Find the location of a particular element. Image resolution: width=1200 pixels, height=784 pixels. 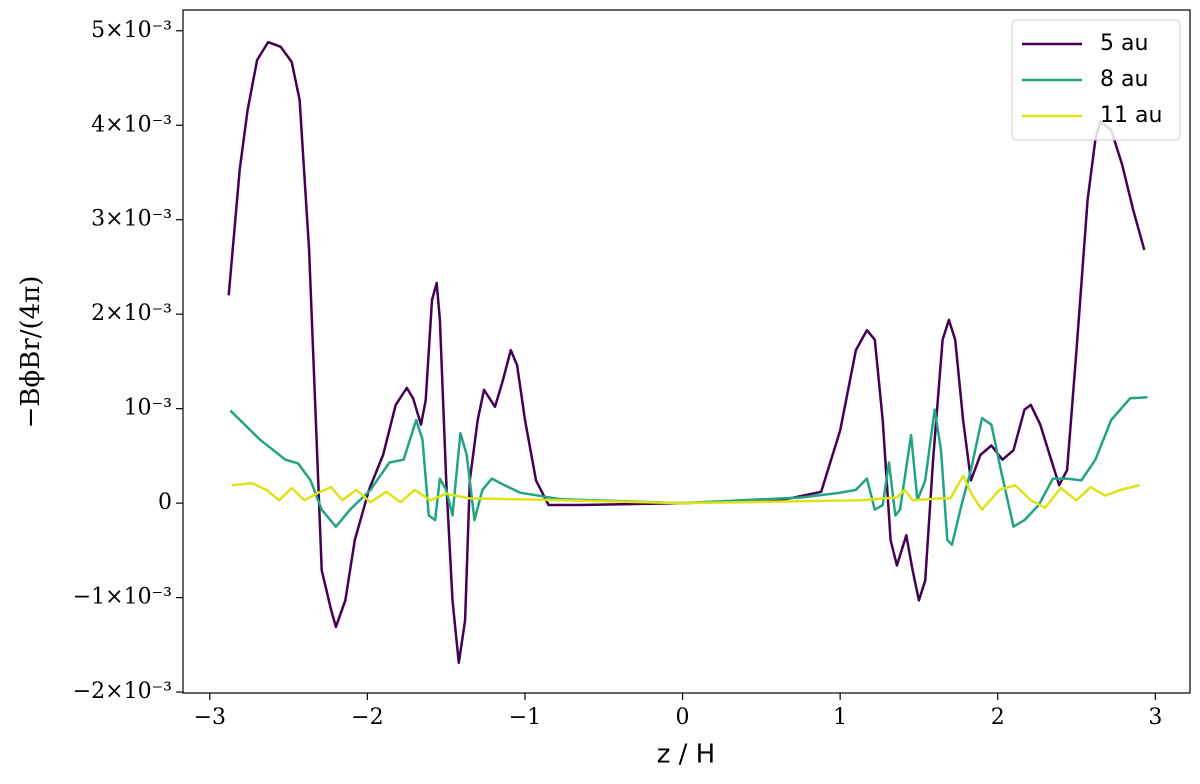

x-tick-label: 0 is located at coordinates (683, 717).